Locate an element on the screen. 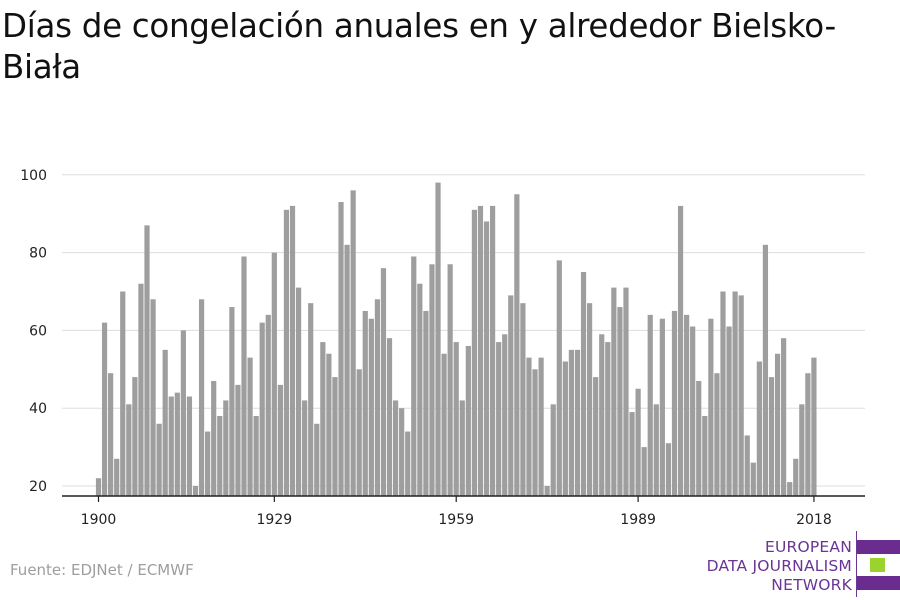  bar-1982 is located at coordinates (596, 436).